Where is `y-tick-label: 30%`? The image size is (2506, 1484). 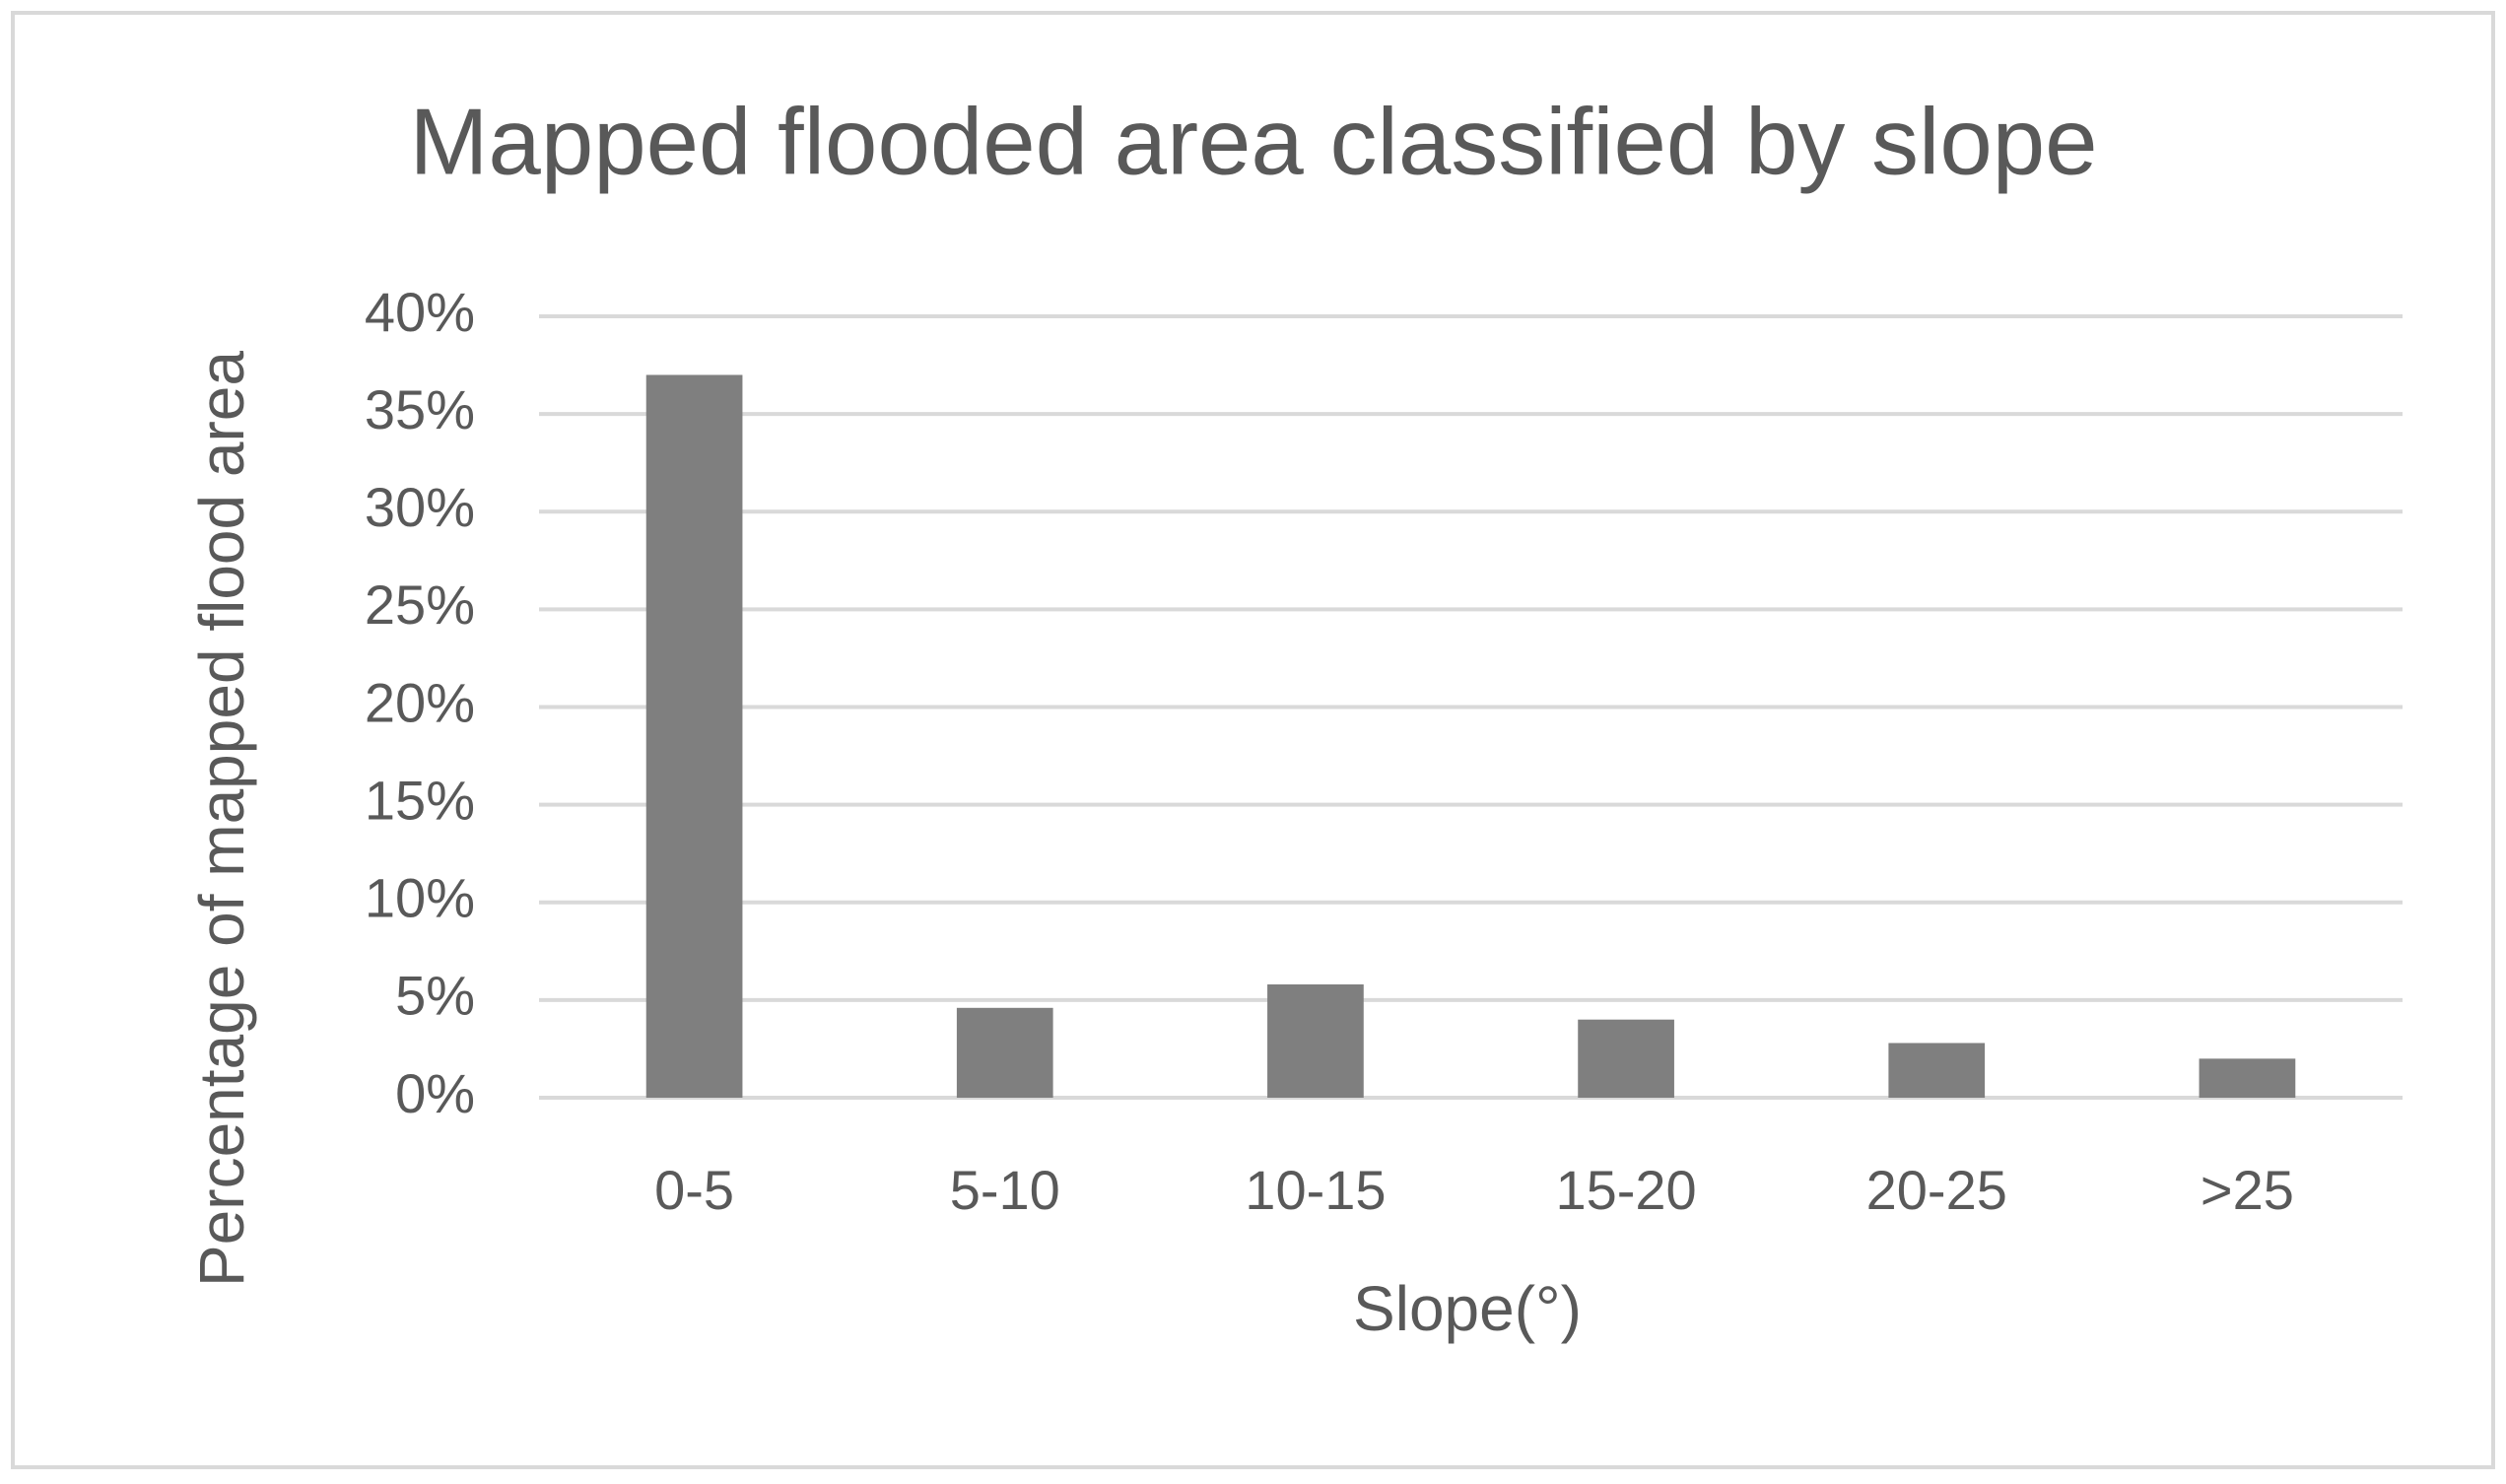
y-tick-label: 30% is located at coordinates (420, 507).